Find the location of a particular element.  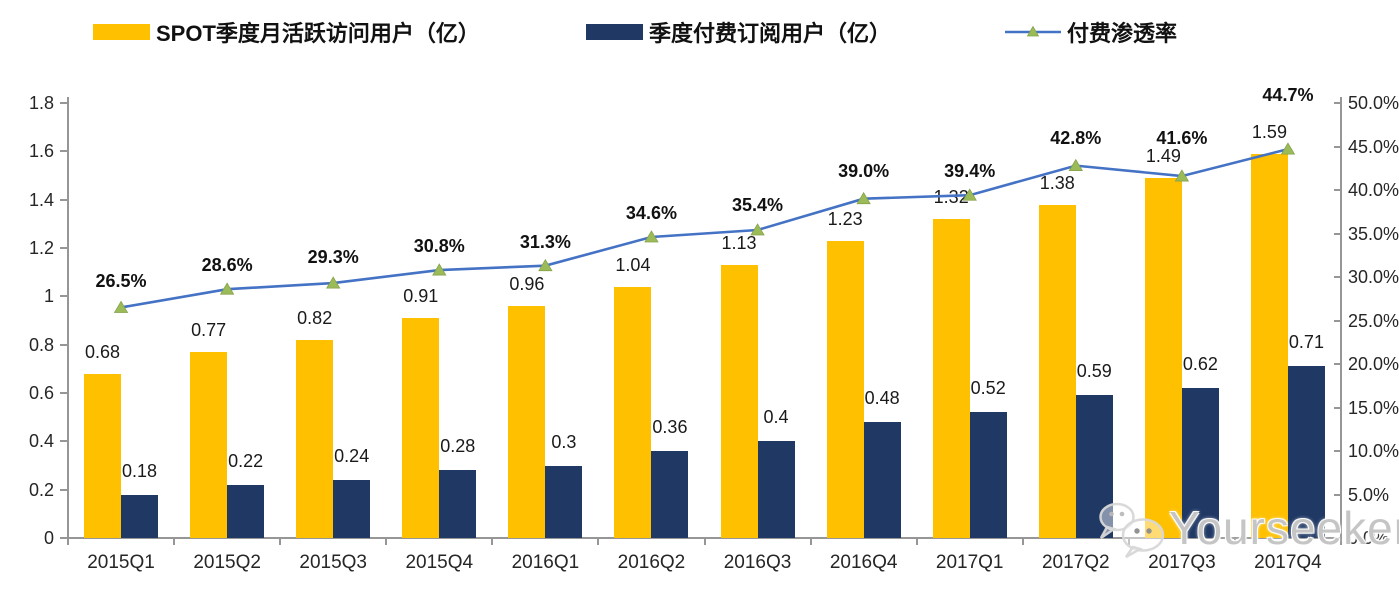

y-axis-tick-label-right: 15.0% is located at coordinates (1373, 407).